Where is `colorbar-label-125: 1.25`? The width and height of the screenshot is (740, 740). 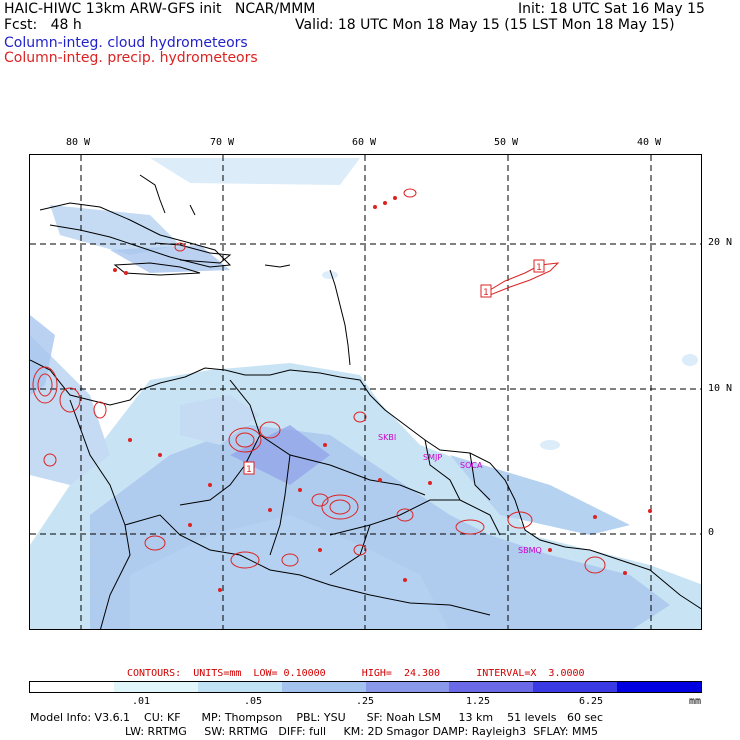
colorbar-label-125: 1.25 is located at coordinates (478, 701).